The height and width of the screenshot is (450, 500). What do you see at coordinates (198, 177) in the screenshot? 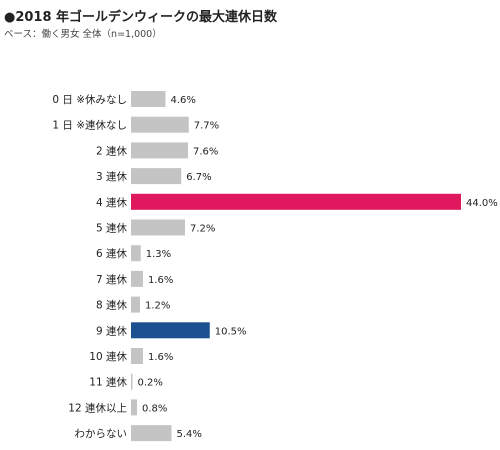
I see `value-label: 6.7%` at bounding box center [198, 177].